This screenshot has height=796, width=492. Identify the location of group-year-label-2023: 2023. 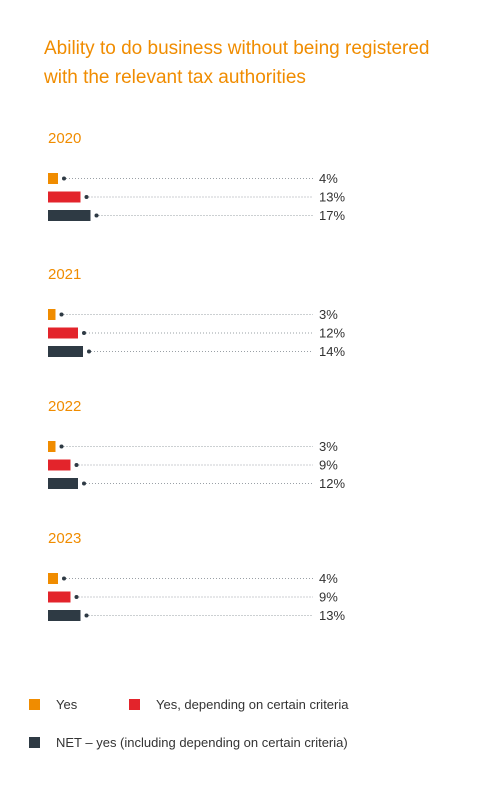
(64, 538).